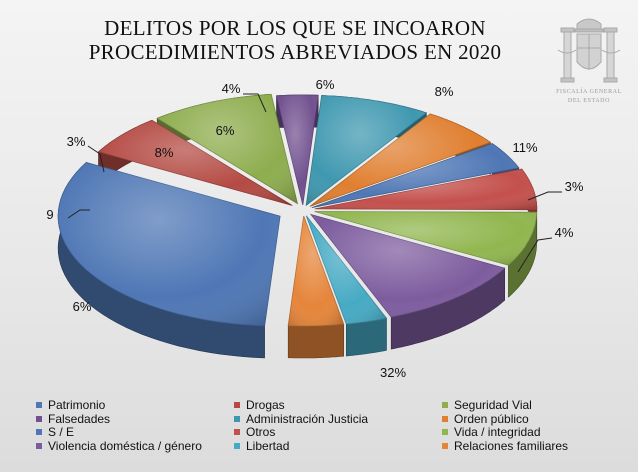 This screenshot has height=472, width=638. I want to click on legend-item: Relaciones familiares, so click(505, 445).